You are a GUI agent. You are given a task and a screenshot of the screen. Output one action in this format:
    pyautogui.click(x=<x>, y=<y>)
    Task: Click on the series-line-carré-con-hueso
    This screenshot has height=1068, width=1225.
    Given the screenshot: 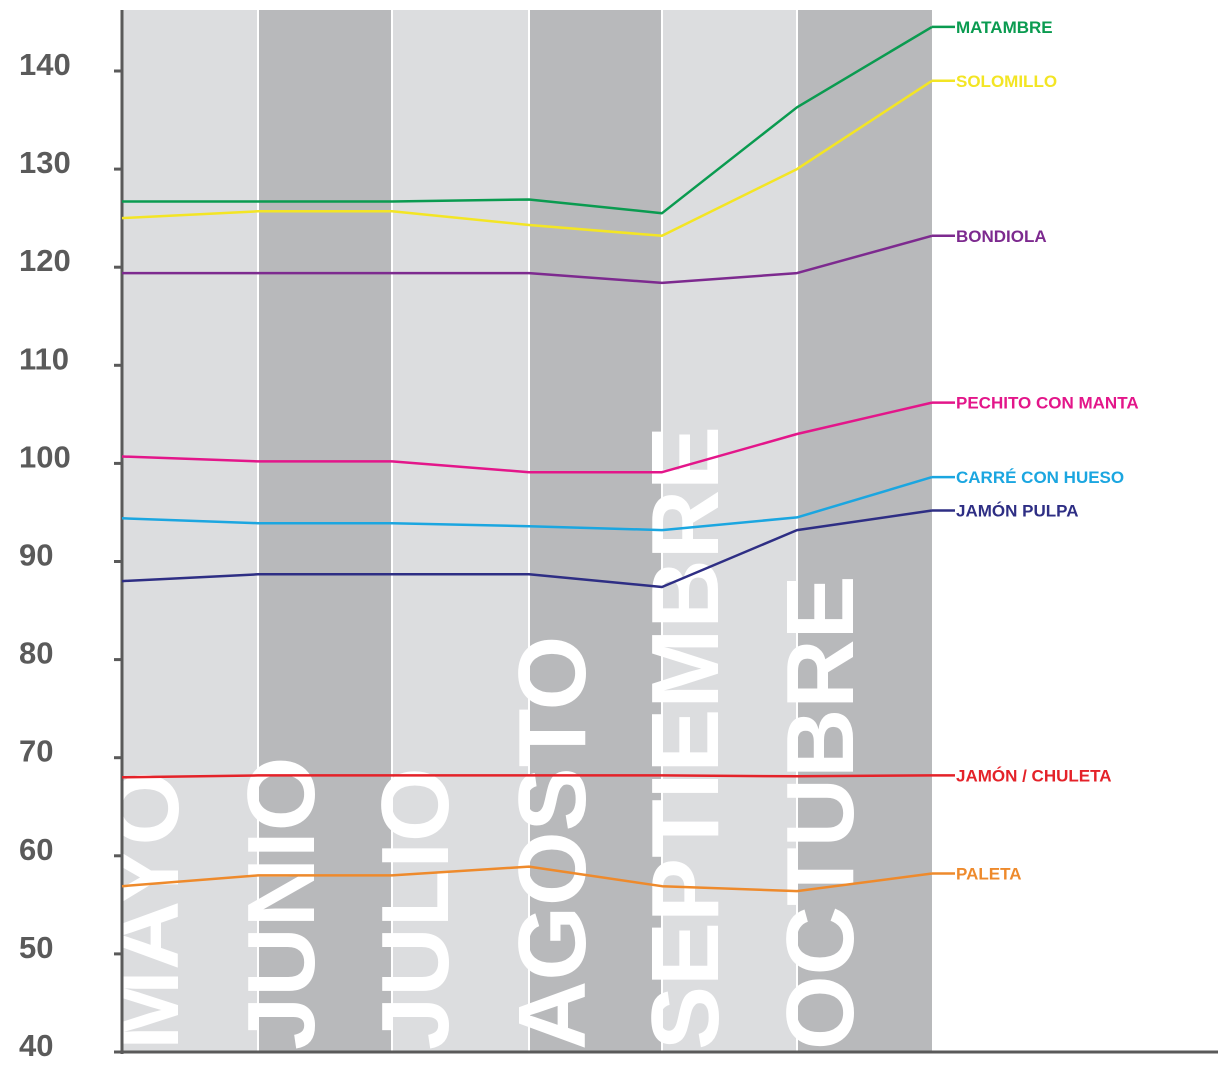 What is the action you would take?
    pyautogui.click(x=527, y=503)
    